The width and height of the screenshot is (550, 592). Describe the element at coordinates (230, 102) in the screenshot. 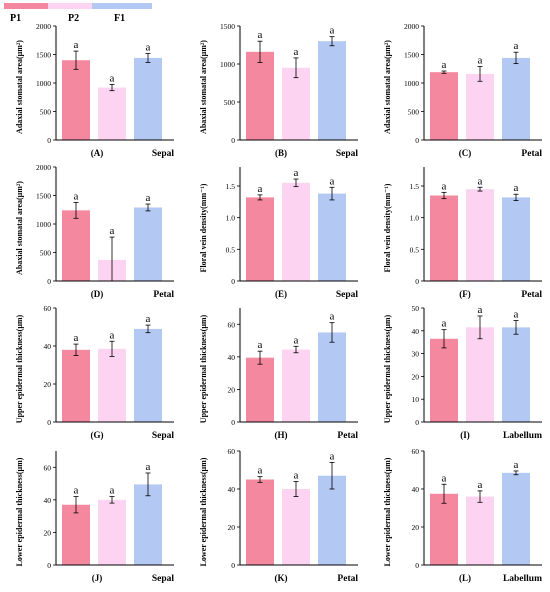

I see `y-tick-label-b-1: 500` at that location.